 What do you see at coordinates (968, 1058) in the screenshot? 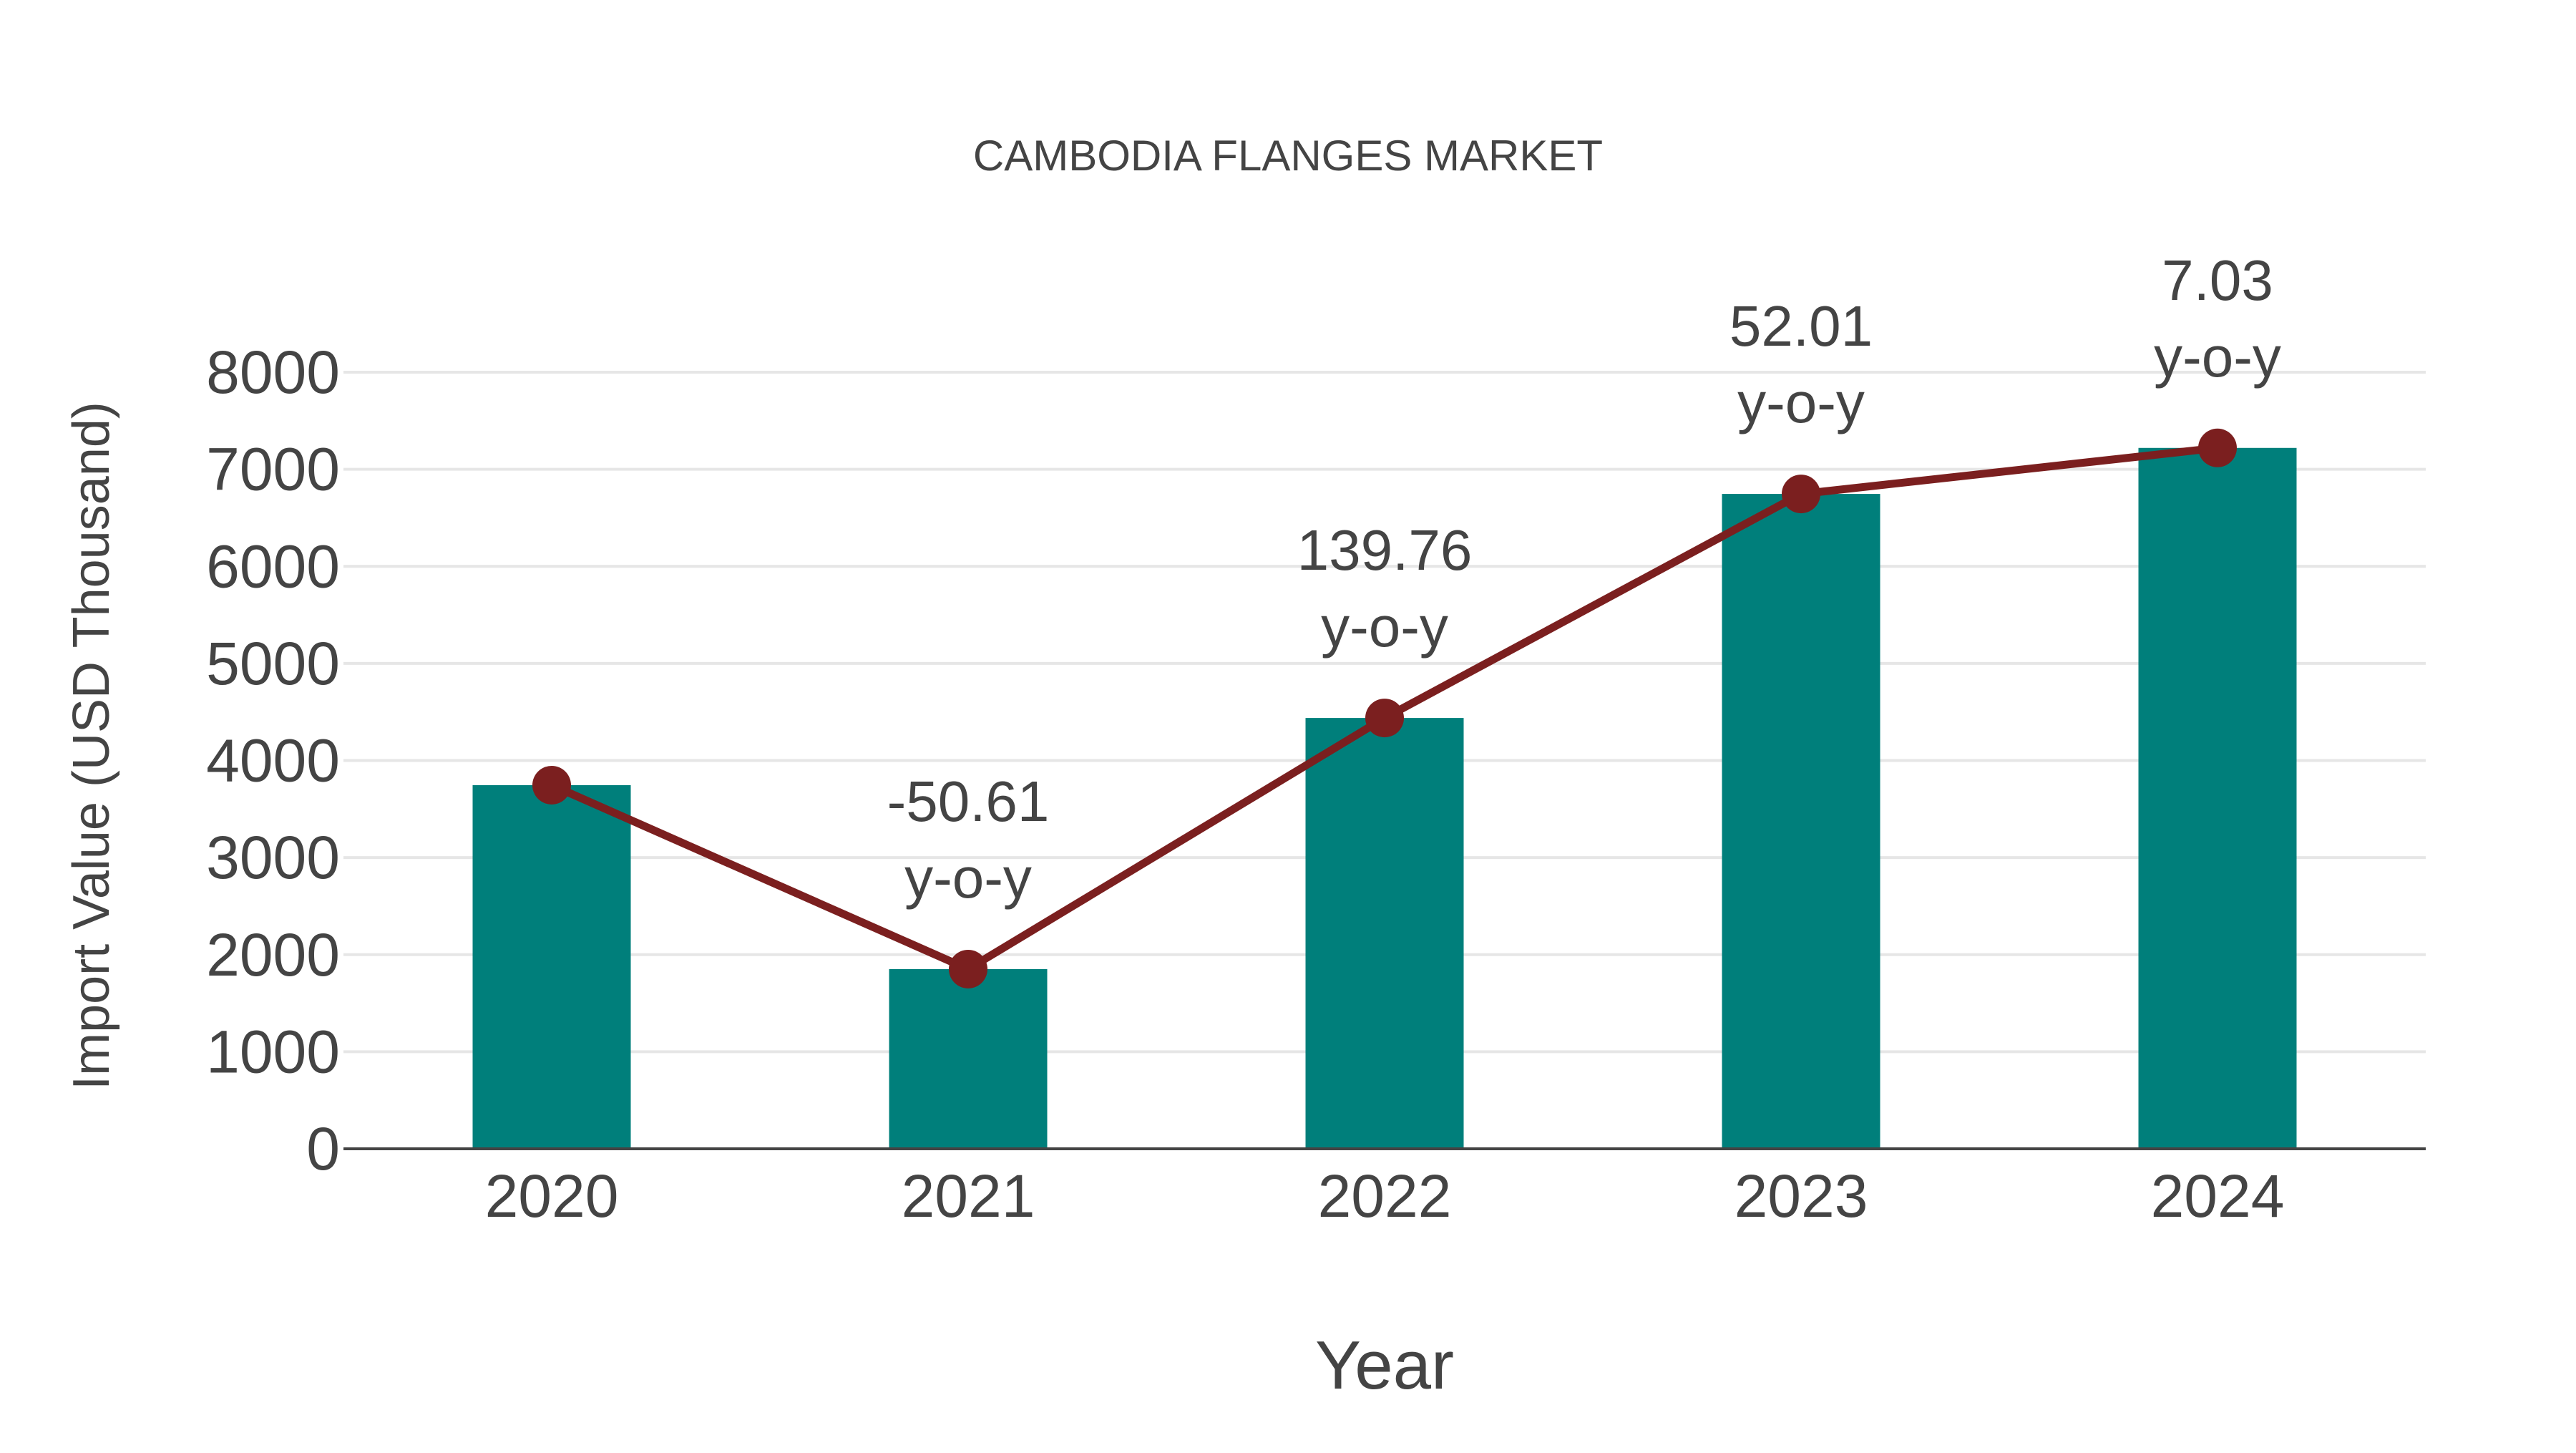
I see `bar-2021` at bounding box center [968, 1058].